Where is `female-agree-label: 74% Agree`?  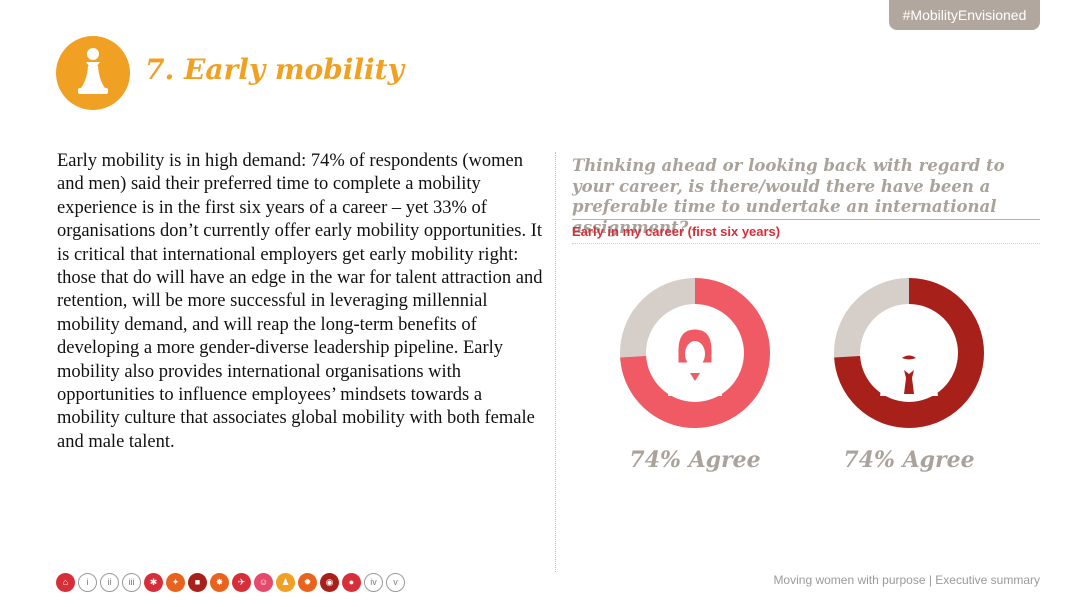
female-agree-label: 74% Agree is located at coordinates (695, 460).